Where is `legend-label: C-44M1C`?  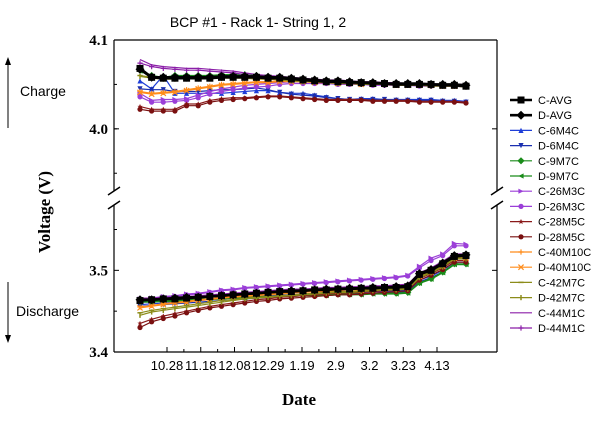 legend-label: C-44M1C is located at coordinates (561, 314).